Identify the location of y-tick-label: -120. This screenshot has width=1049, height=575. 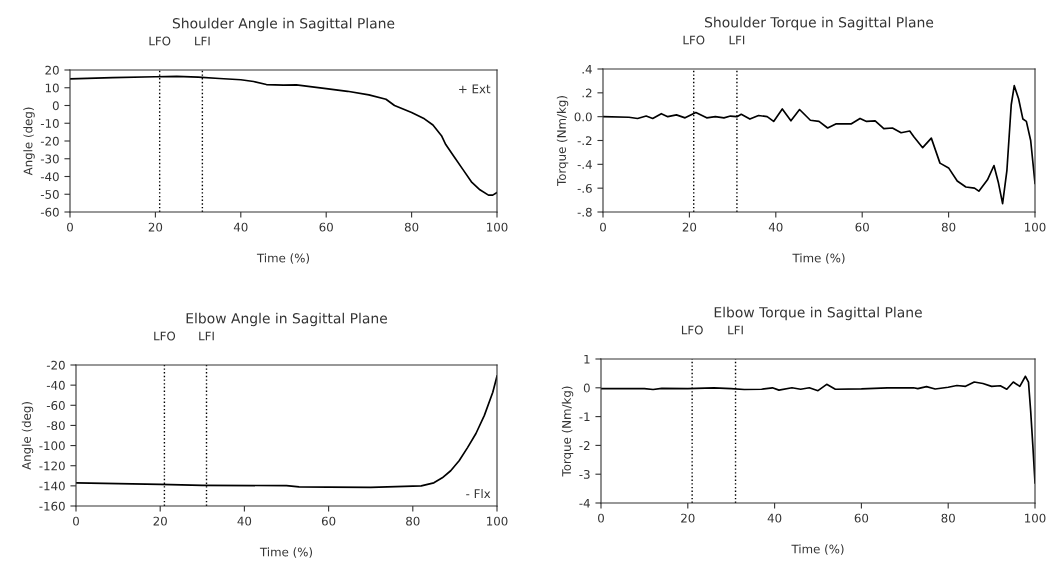
(52, 466).